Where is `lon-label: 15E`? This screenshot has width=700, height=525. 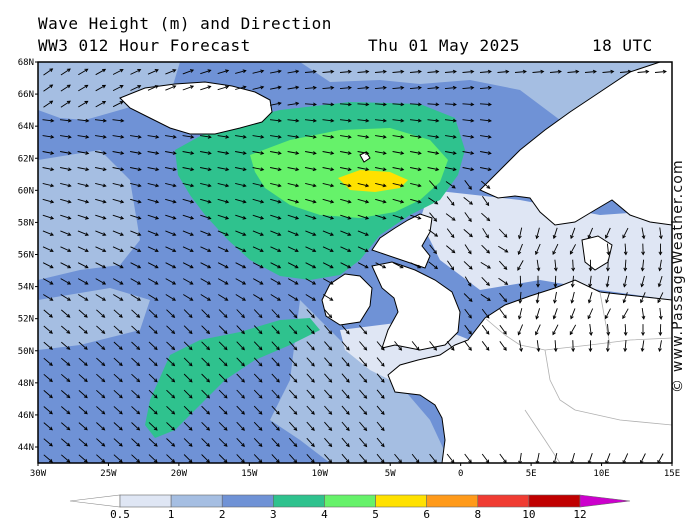
lon-label: 15E is located at coordinates (672, 474).